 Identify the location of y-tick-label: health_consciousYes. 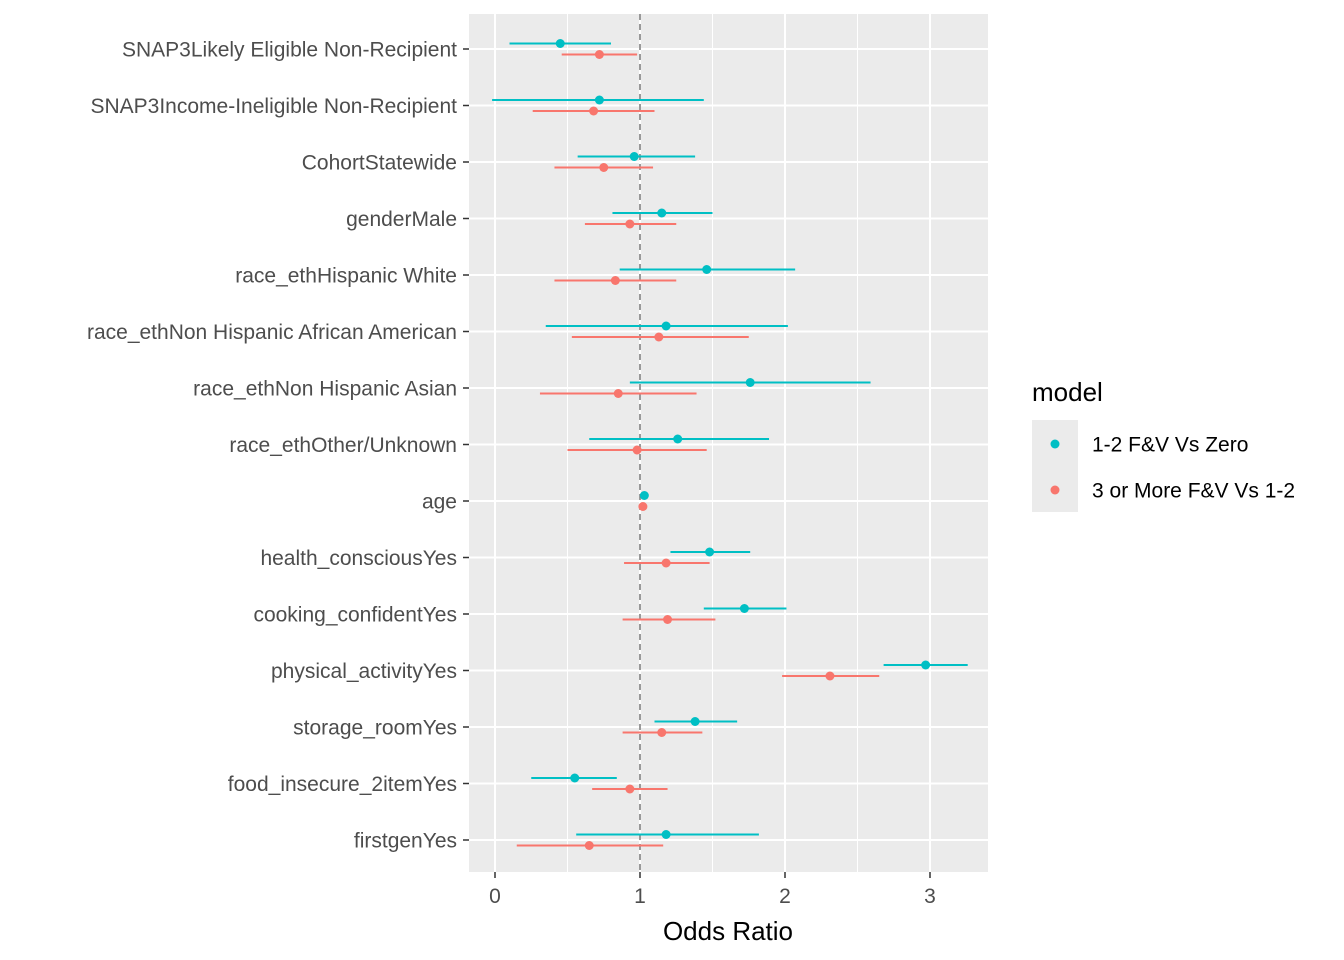
(358, 558).